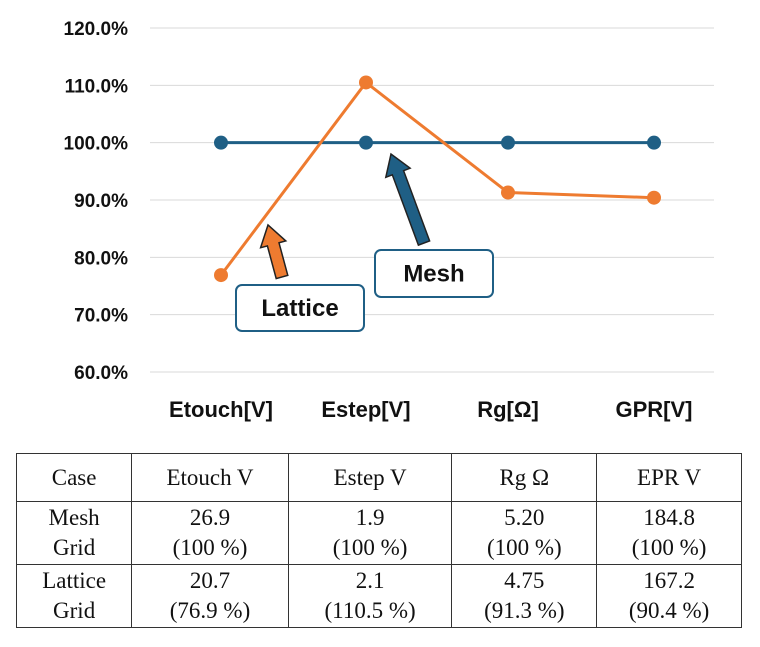  What do you see at coordinates (407, 199) in the screenshot?
I see `arrow-mesh` at bounding box center [407, 199].